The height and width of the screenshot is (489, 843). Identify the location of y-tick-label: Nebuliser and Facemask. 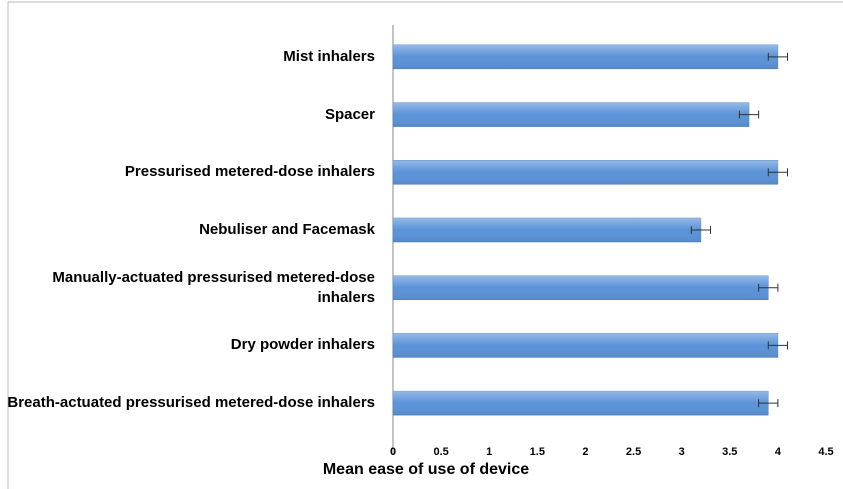
(287, 229).